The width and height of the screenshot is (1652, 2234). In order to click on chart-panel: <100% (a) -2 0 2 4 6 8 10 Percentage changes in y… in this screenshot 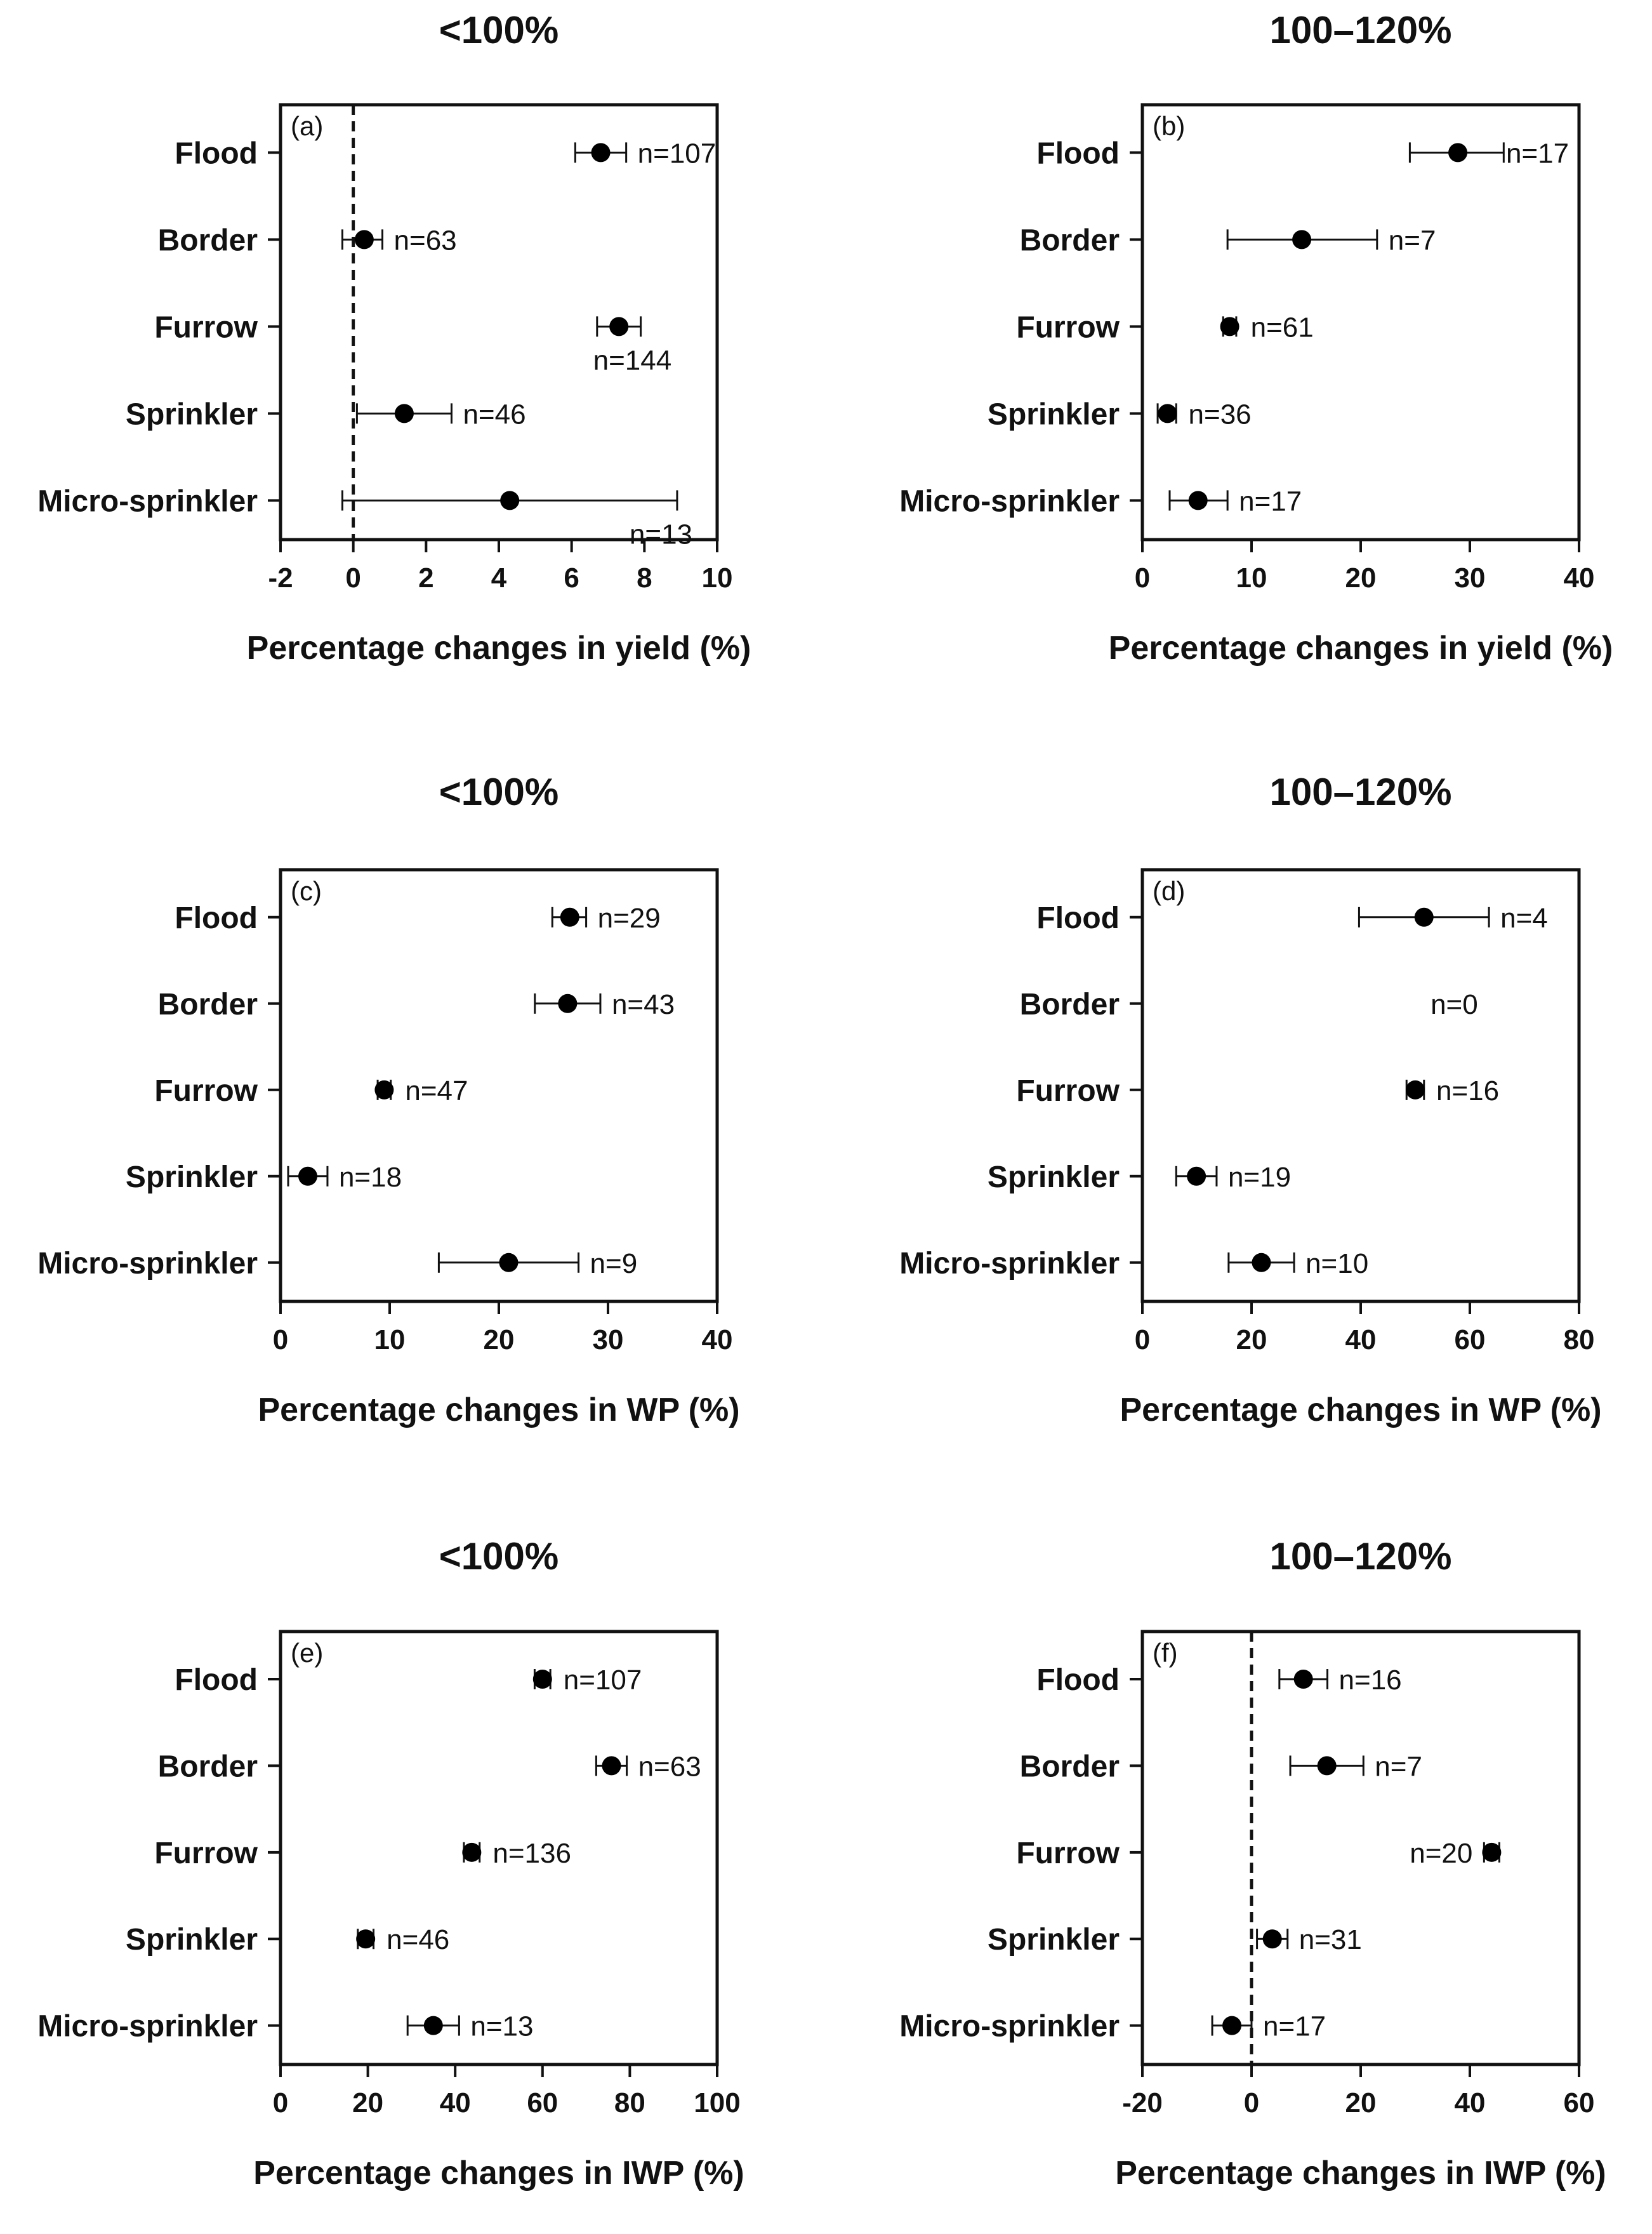, I will do `click(394, 338)`.